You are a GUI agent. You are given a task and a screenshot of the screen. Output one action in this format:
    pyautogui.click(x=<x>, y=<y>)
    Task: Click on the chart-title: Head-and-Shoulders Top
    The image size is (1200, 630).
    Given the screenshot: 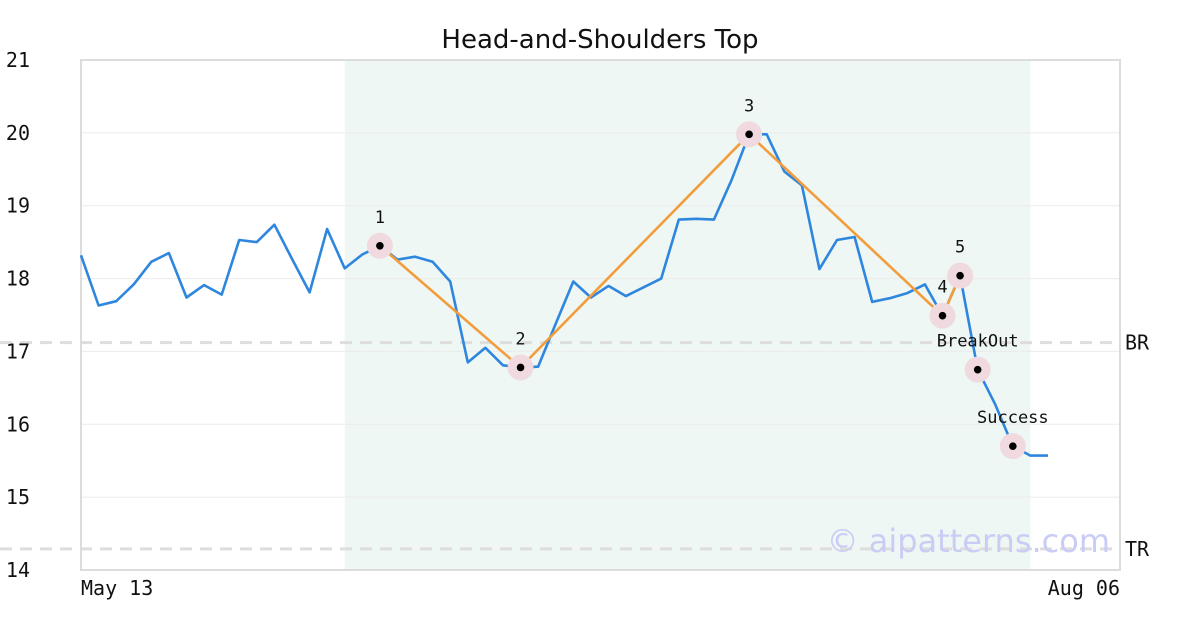 What is the action you would take?
    pyautogui.click(x=599, y=40)
    